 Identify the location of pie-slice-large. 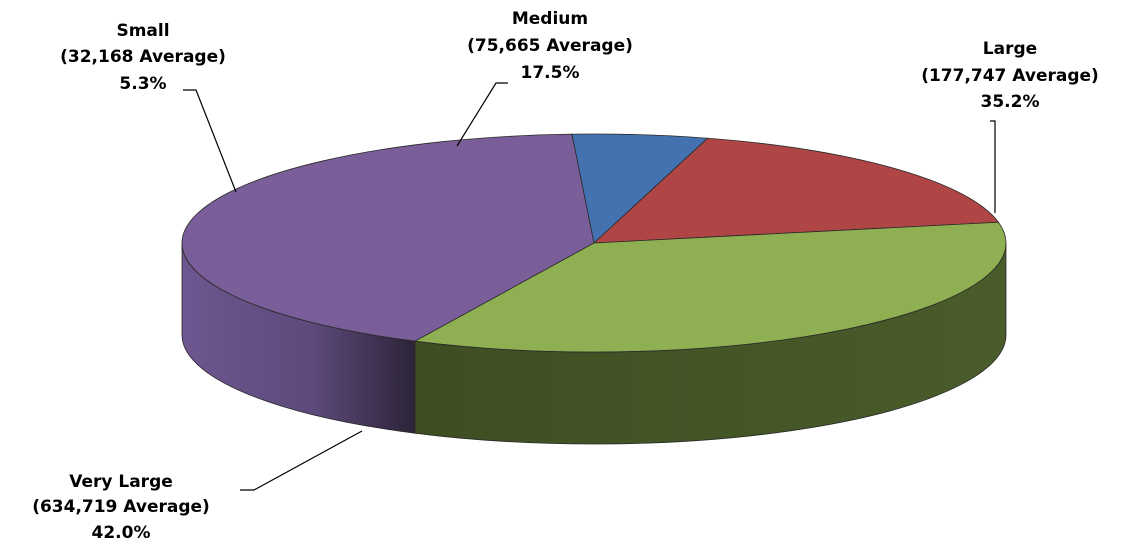
(710, 287).